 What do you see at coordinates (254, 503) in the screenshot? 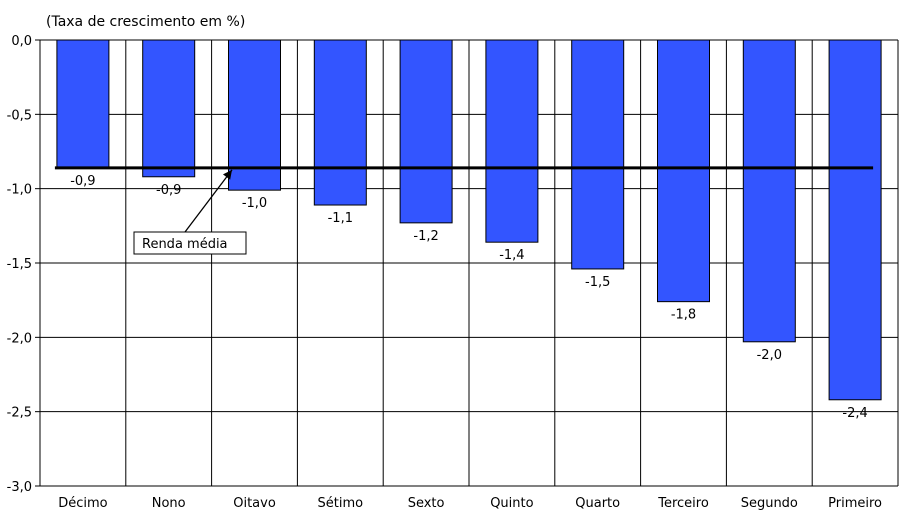
I see `x-tick-label: Oitavo` at bounding box center [254, 503].